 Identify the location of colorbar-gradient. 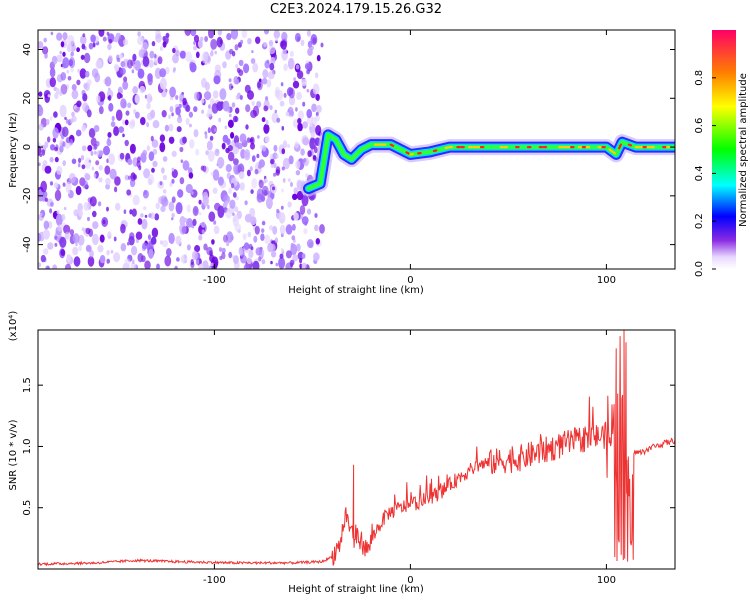
(724, 149).